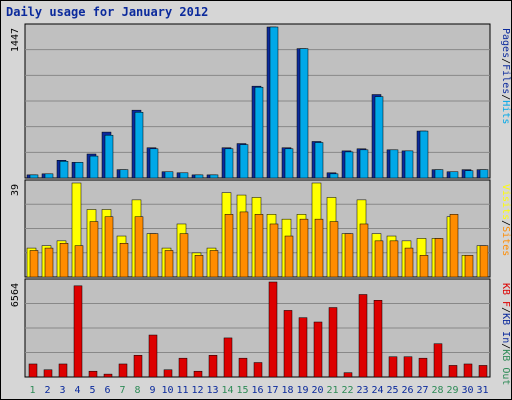 The height and width of the screenshot is (400, 512). What do you see at coordinates (505, 112) in the screenshot?
I see `legend-hits: Hits` at bounding box center [505, 112].